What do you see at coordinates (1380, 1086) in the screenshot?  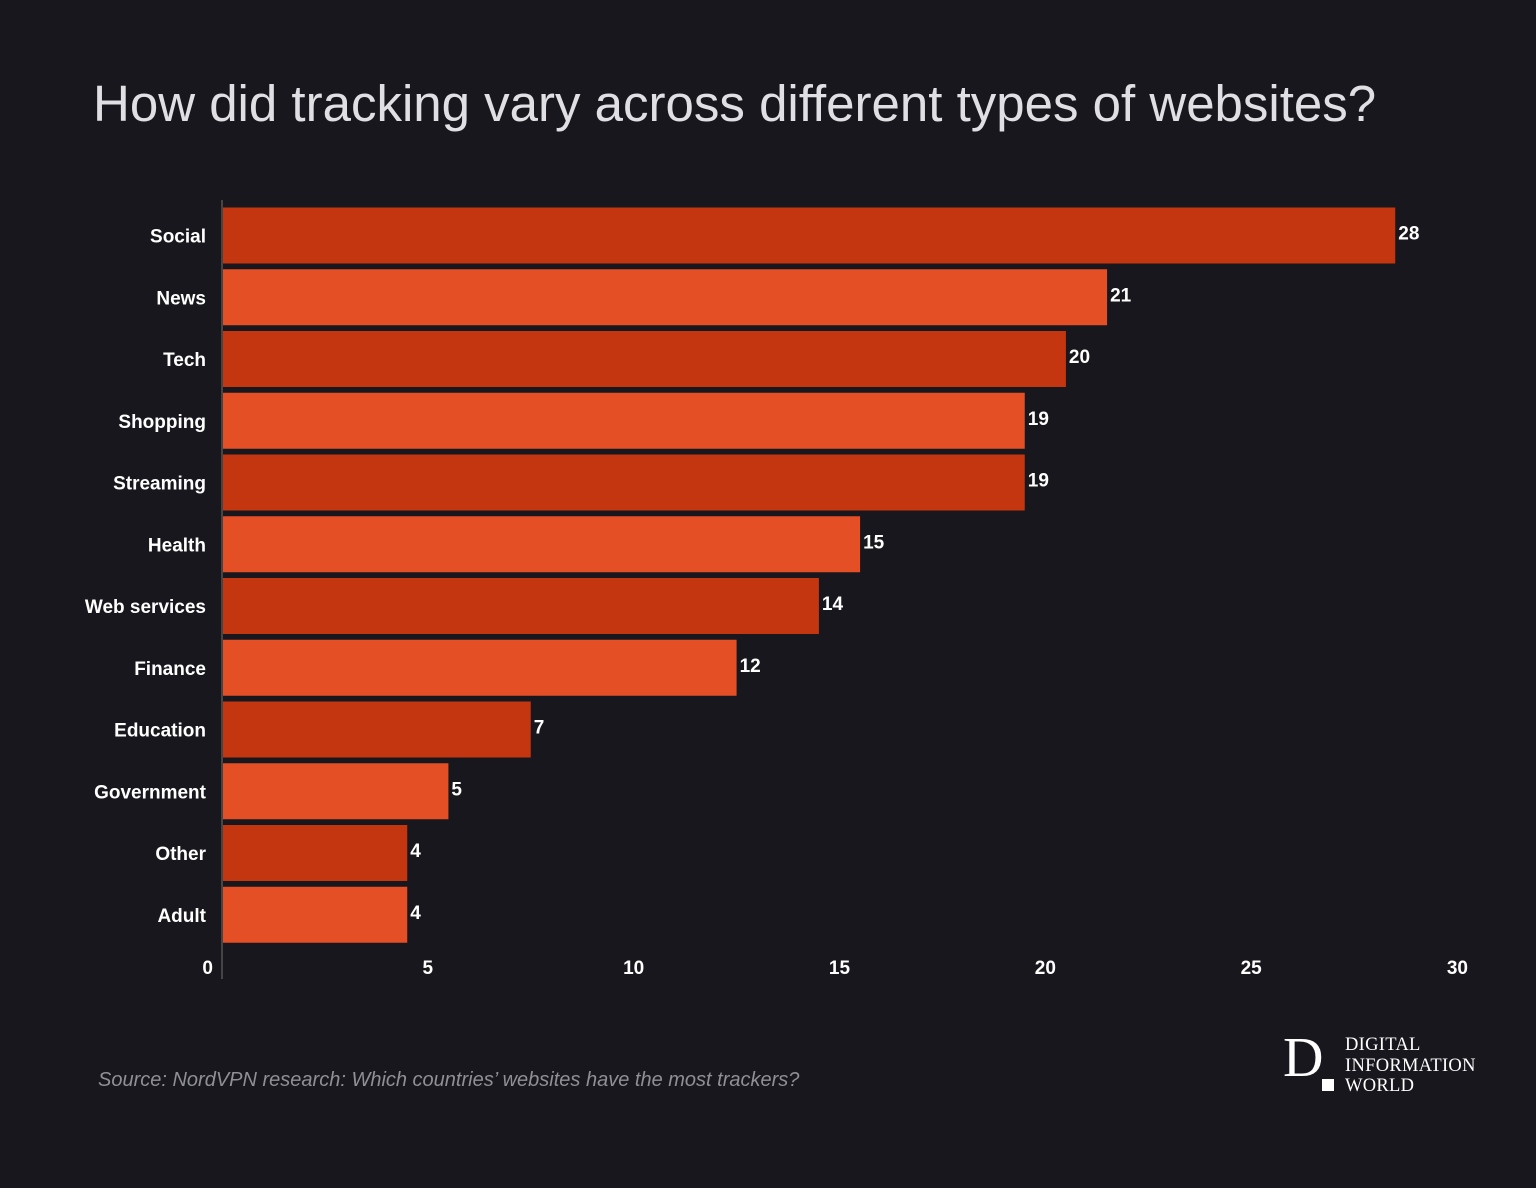 I see `logo-line-3: WORLD` at bounding box center [1380, 1086].